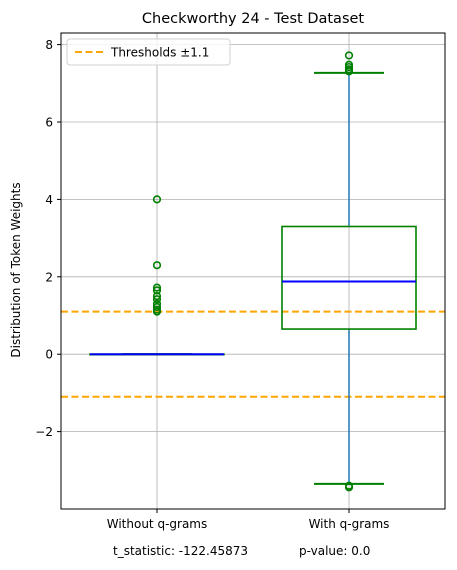  Describe the element at coordinates (49, 277) in the screenshot. I see `y-tick-label: 2` at that location.